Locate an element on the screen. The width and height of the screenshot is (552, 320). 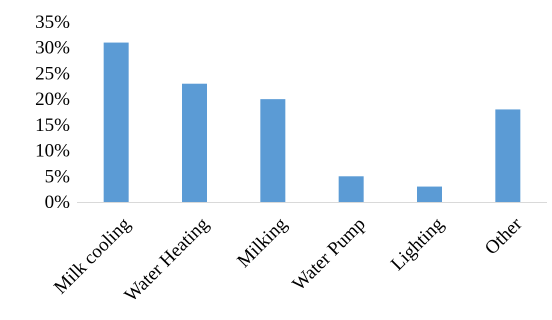
y-tick-label: 0% is located at coordinates (58, 202).